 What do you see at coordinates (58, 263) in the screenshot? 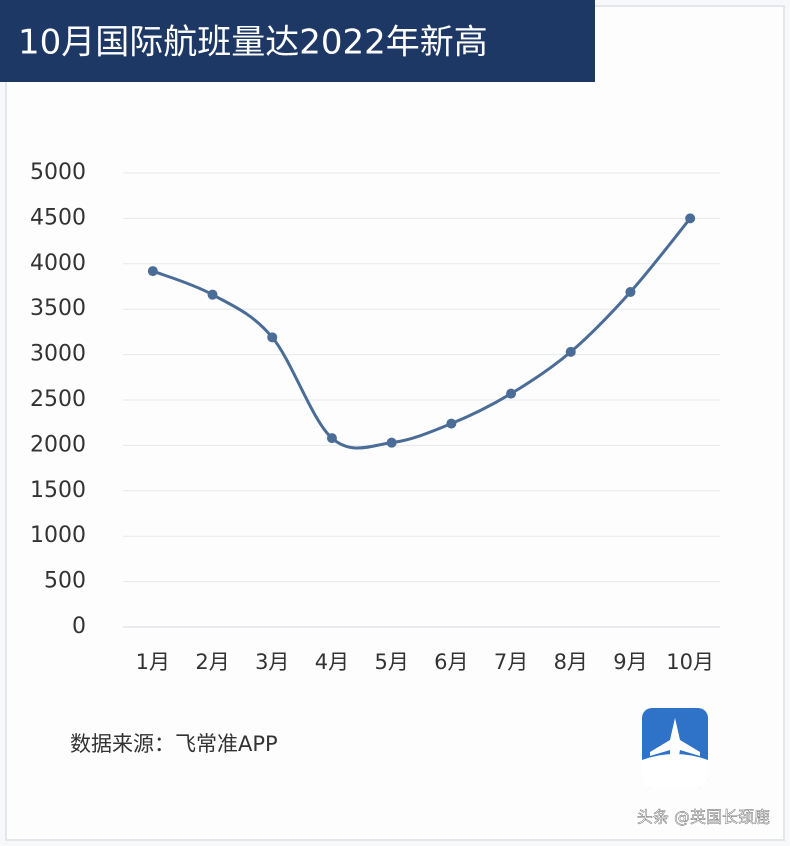
I see `y-tick-label: 4000` at bounding box center [58, 263].